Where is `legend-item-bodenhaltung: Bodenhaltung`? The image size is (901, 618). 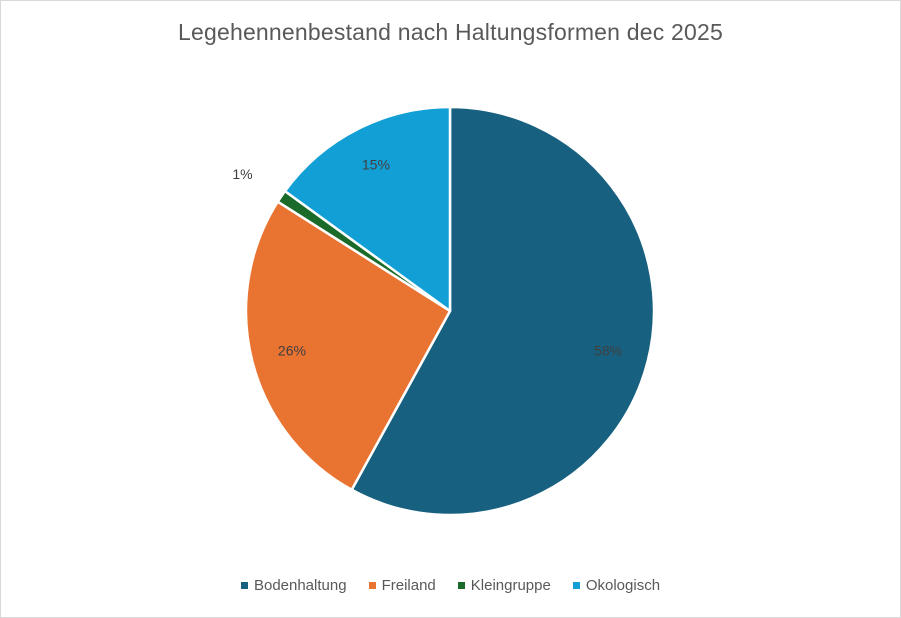 legend-item-bodenhaltung: Bodenhaltung is located at coordinates (293, 585).